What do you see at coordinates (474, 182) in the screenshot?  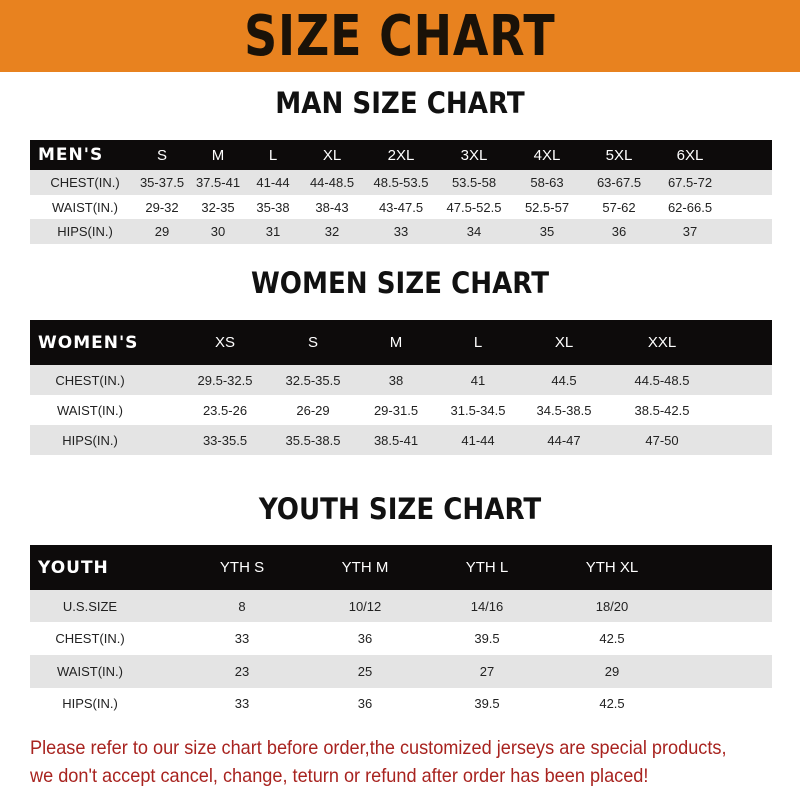 I see `table-cell: 53.5-58` at bounding box center [474, 182].